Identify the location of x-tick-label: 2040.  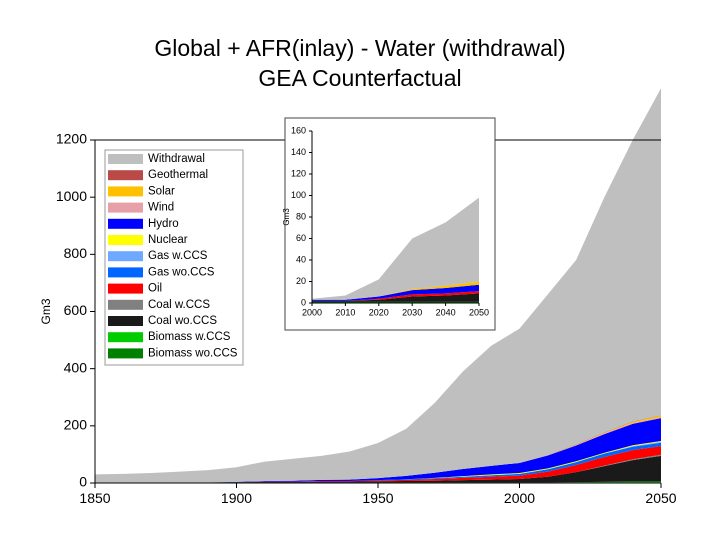
(446, 313).